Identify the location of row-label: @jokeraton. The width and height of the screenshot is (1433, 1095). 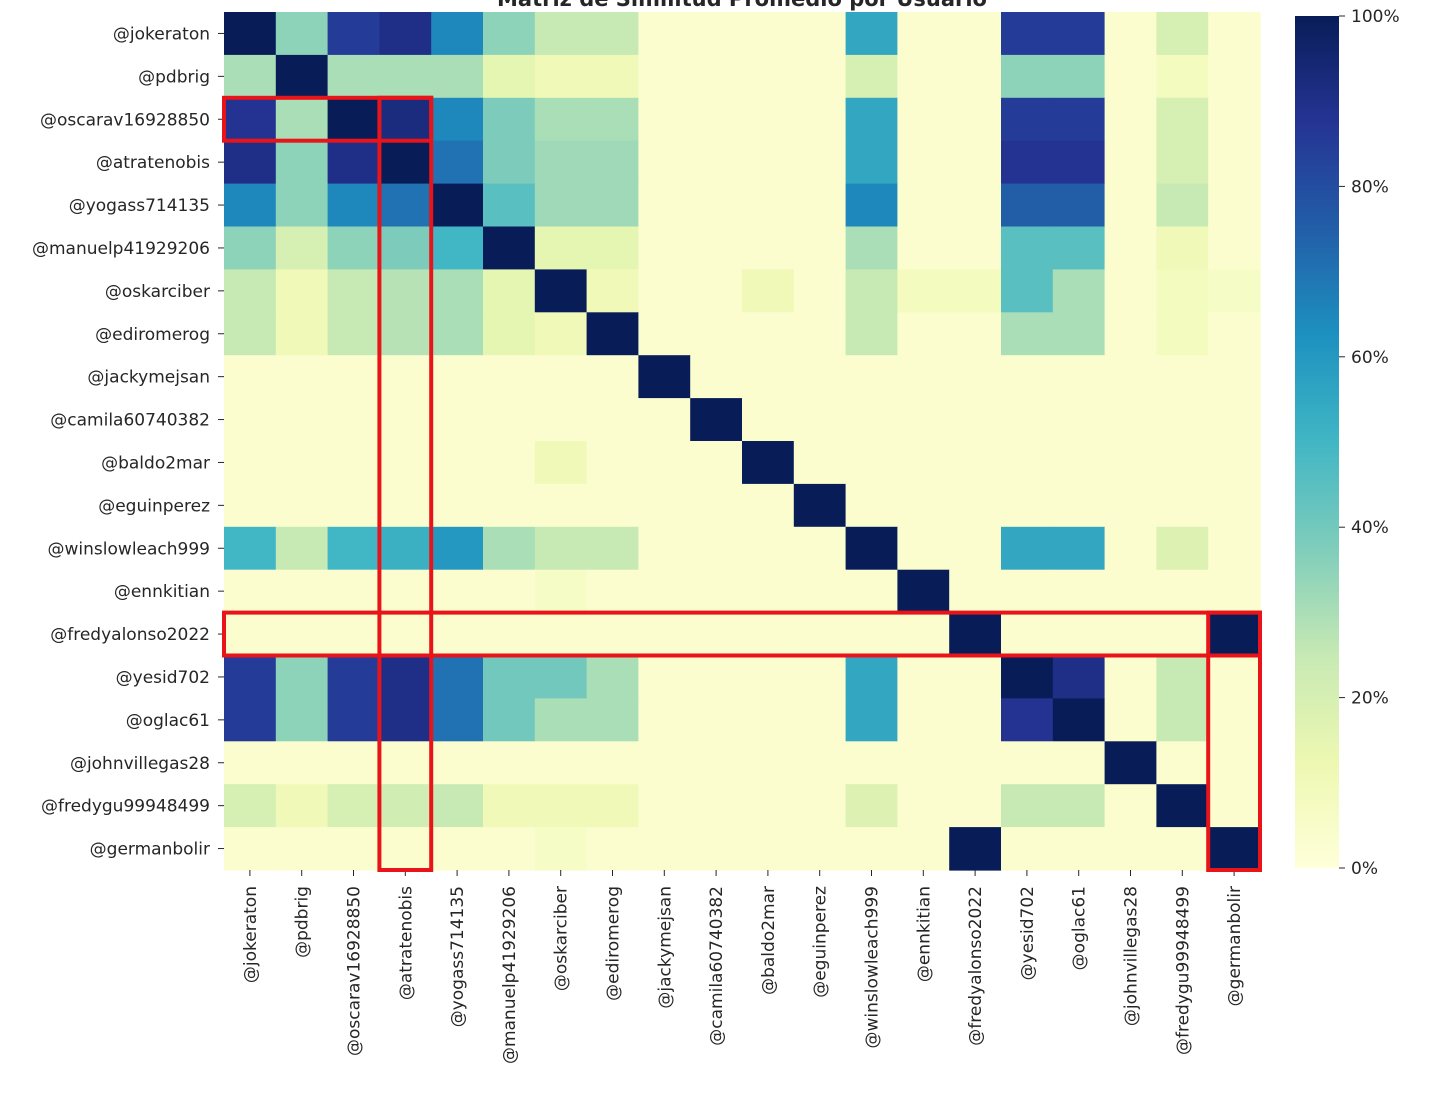
(161, 34).